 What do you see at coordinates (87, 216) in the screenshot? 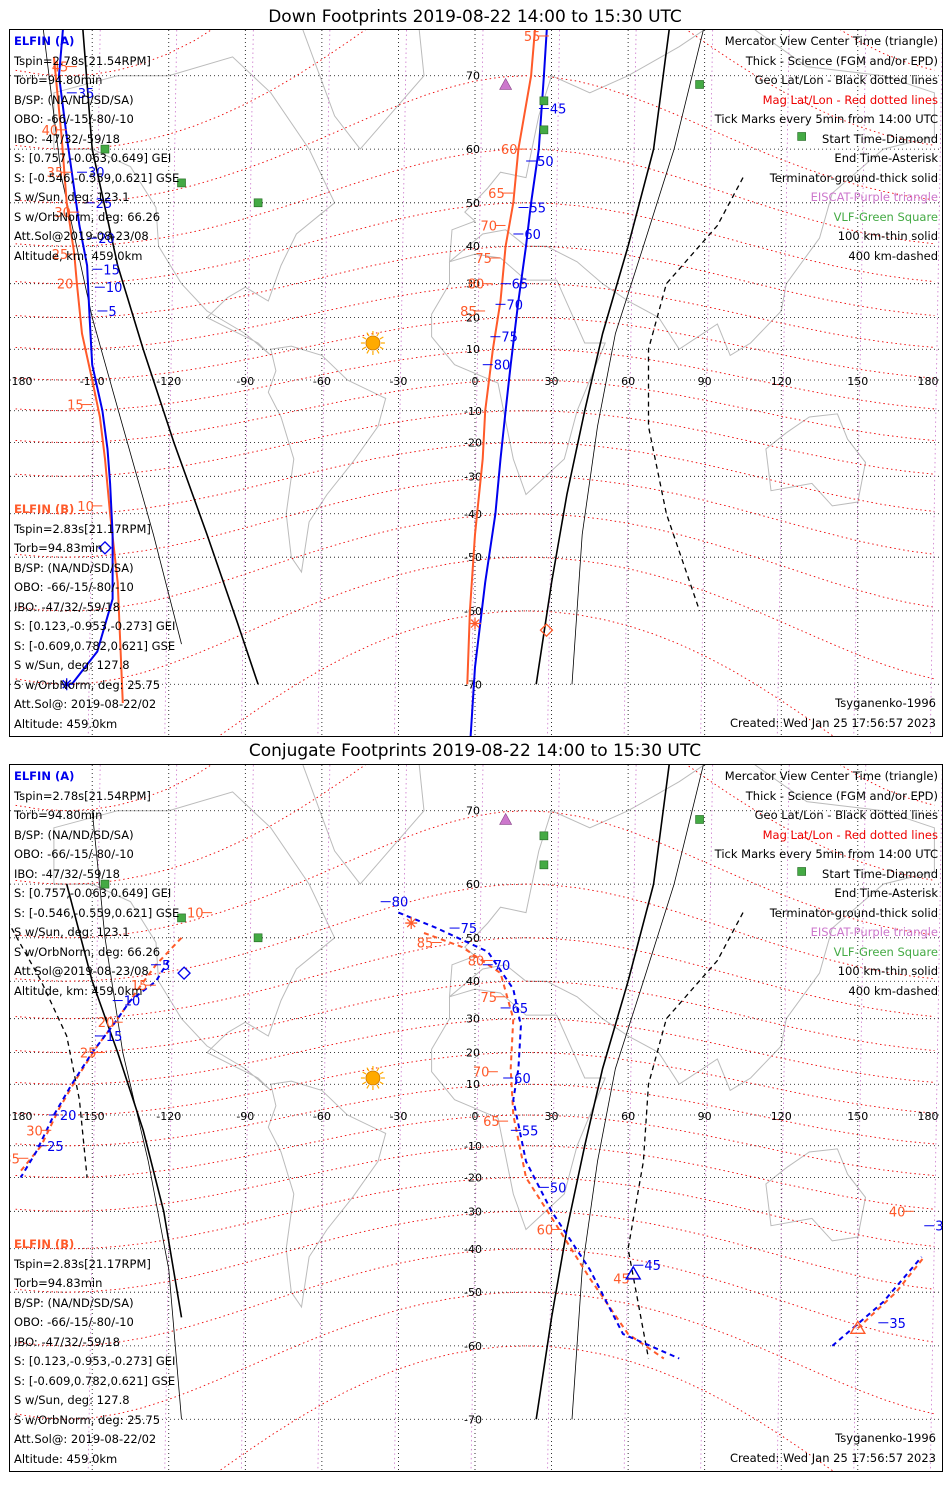
I see `info-line: S w/OrbNorm, deg: 66.26` at bounding box center [87, 216].